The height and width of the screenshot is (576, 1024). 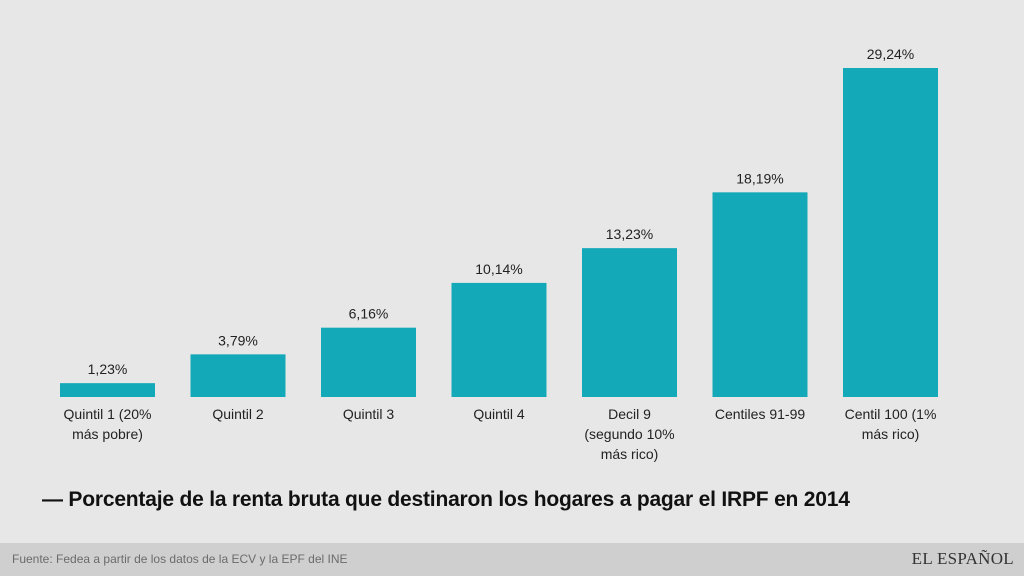 What do you see at coordinates (890, 54) in the screenshot?
I see `data-label: 29,24%` at bounding box center [890, 54].